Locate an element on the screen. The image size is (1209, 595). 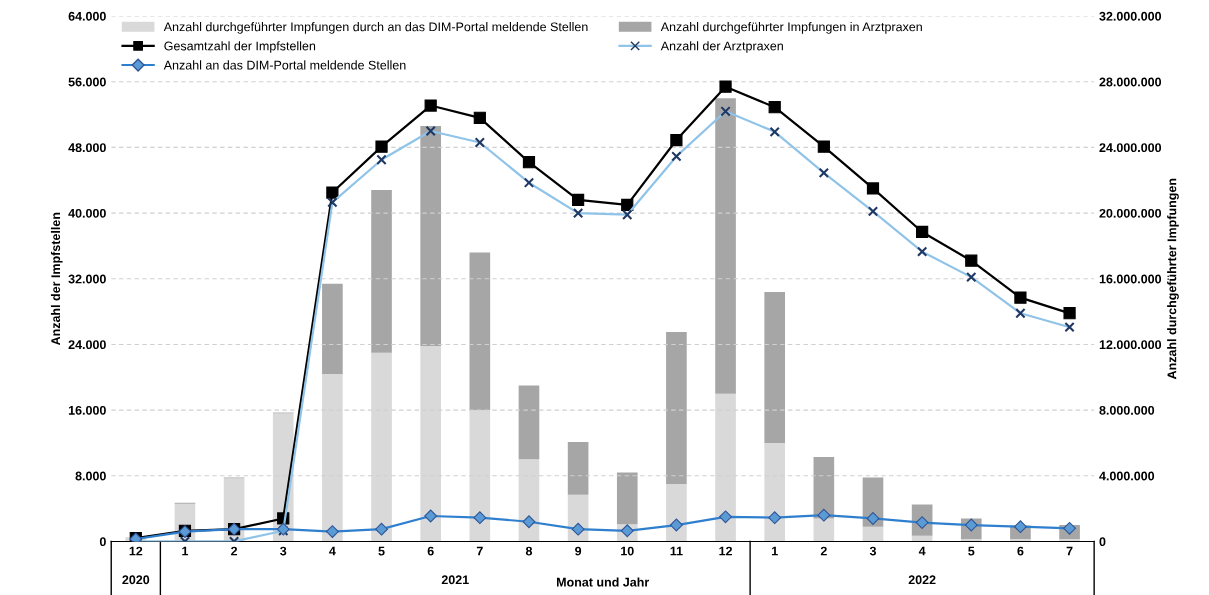
y-tick-label: 16.000 is located at coordinates (87, 410).